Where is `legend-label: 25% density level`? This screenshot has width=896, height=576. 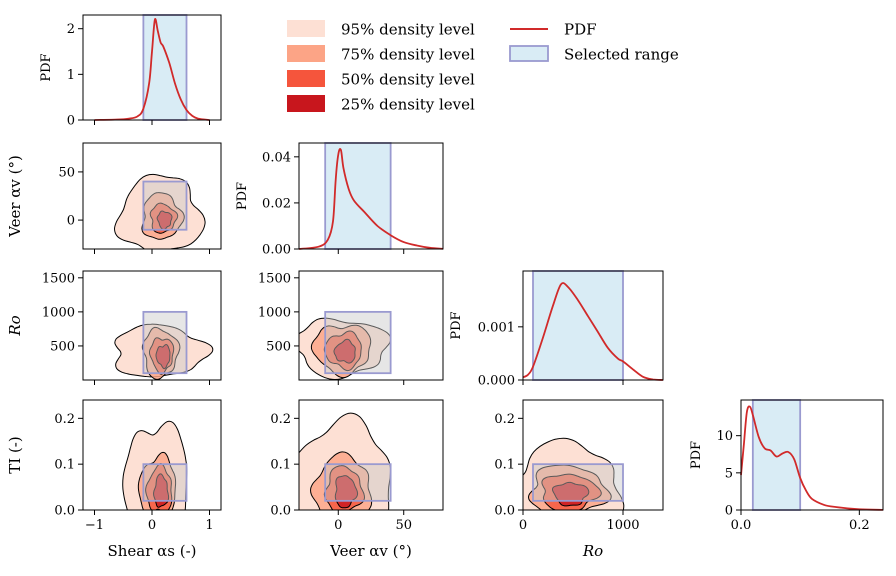
legend-label: 25% density level is located at coordinates (408, 105).